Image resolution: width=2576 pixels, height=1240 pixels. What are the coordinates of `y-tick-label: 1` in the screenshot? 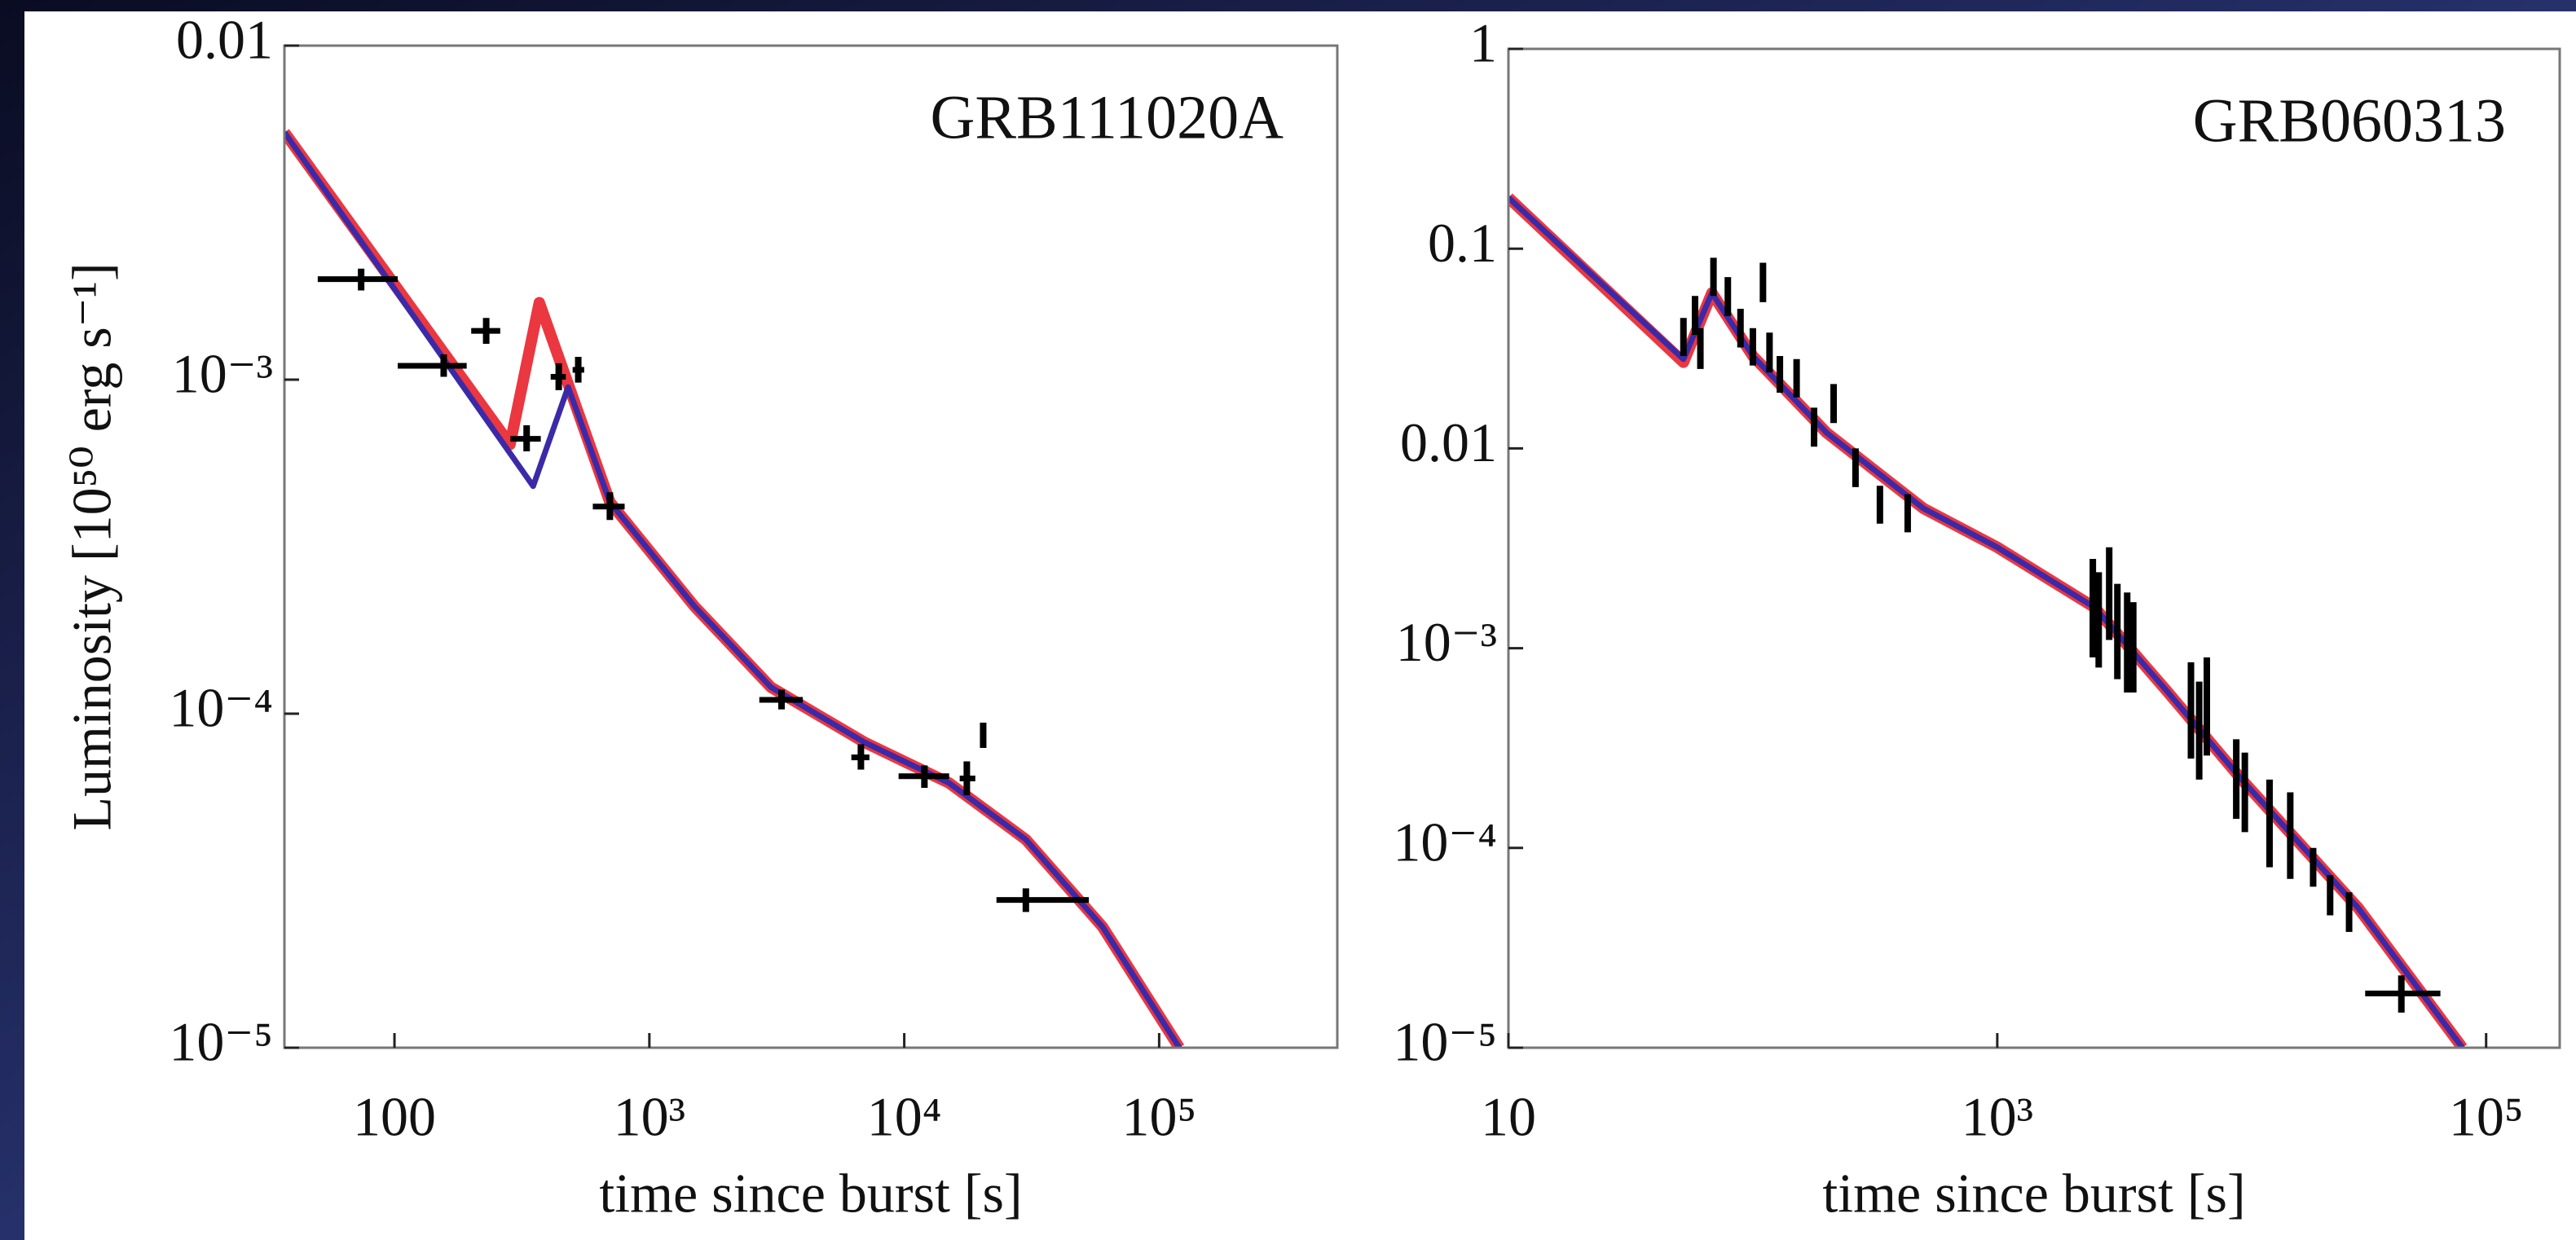 It's located at (1483, 43).